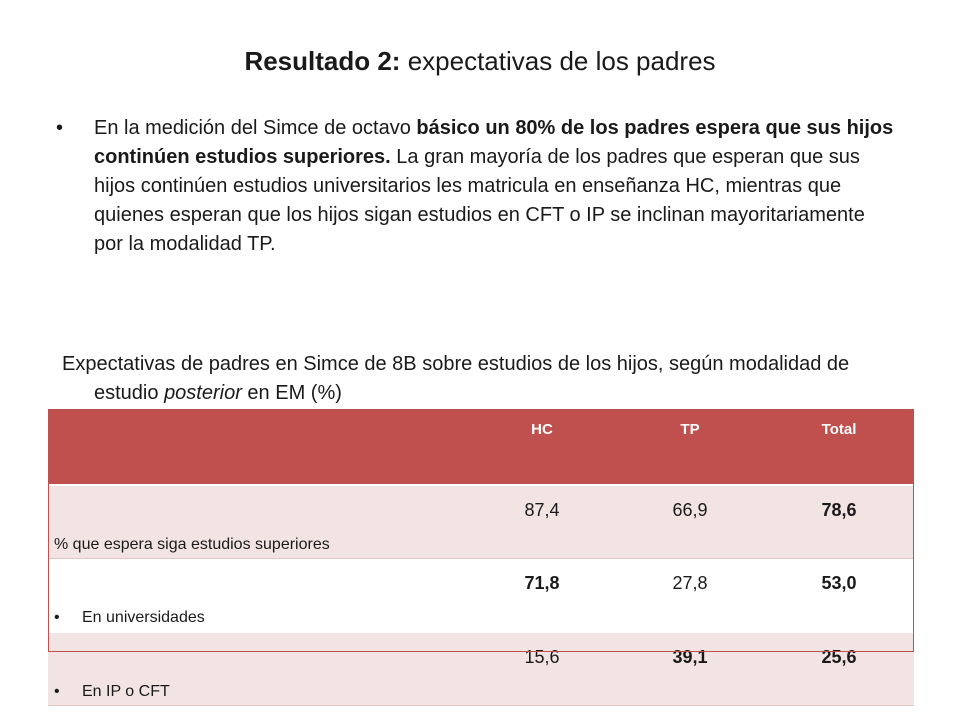  I want to click on row-label-text: En universidades, so click(143, 617).